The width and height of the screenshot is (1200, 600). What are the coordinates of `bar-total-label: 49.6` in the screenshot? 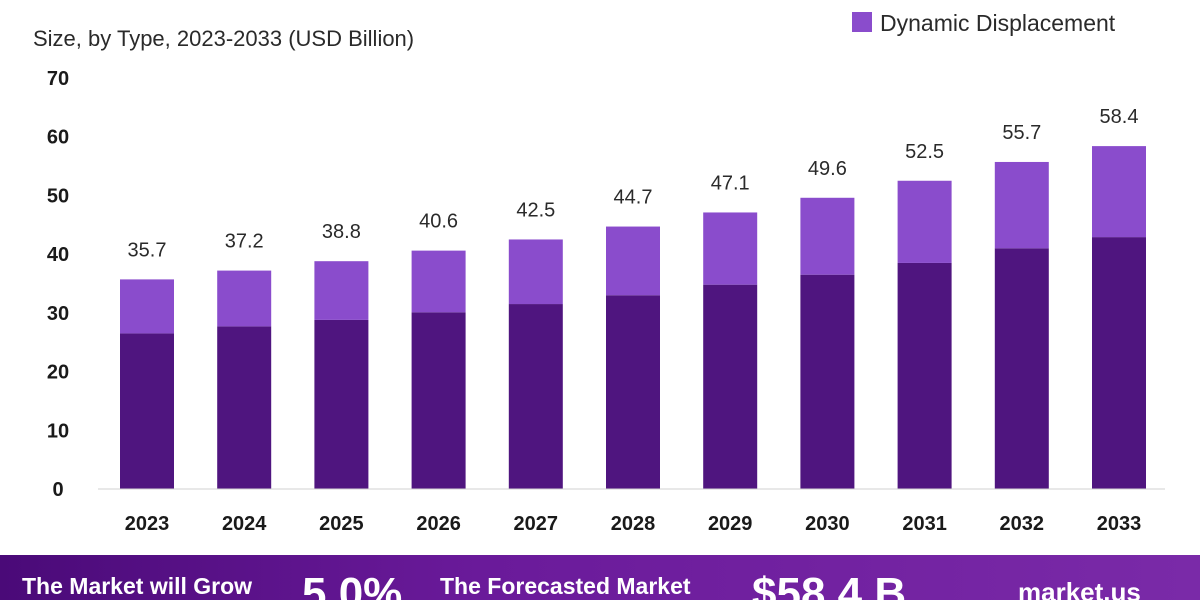 It's located at (827, 169).